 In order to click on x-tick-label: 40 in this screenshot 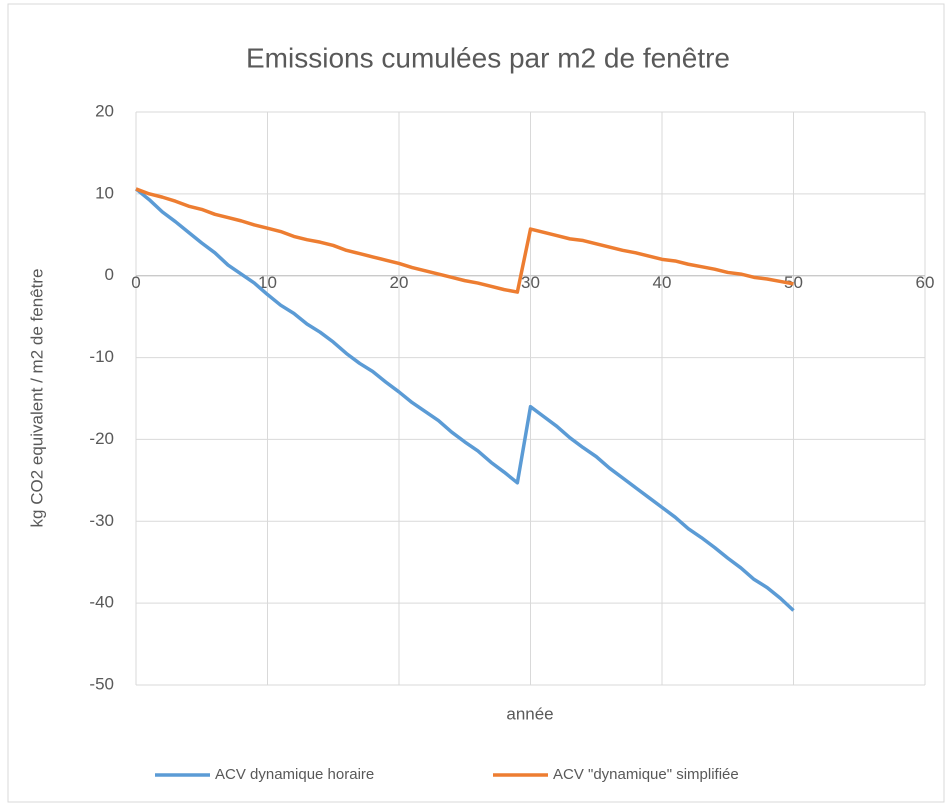, I will do `click(662, 282)`.